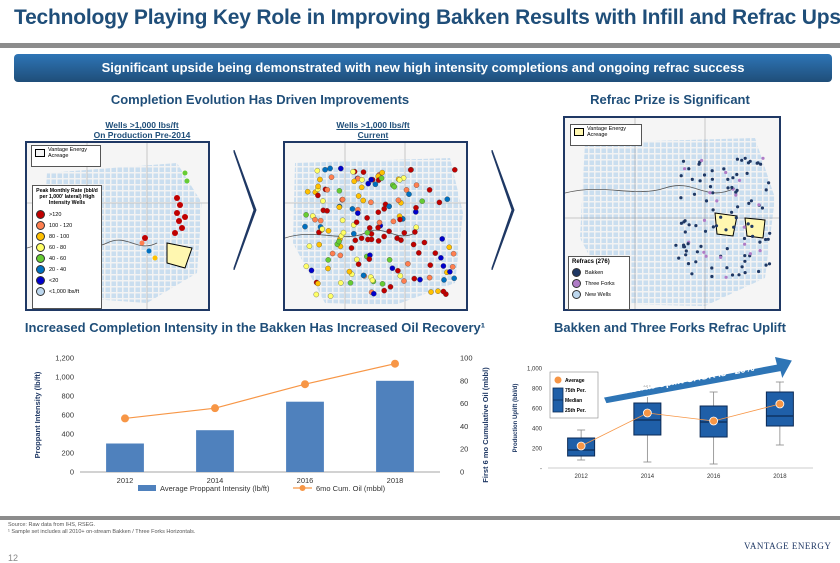  What do you see at coordinates (13, 558) in the screenshot?
I see `page-number: 12` at bounding box center [13, 558].